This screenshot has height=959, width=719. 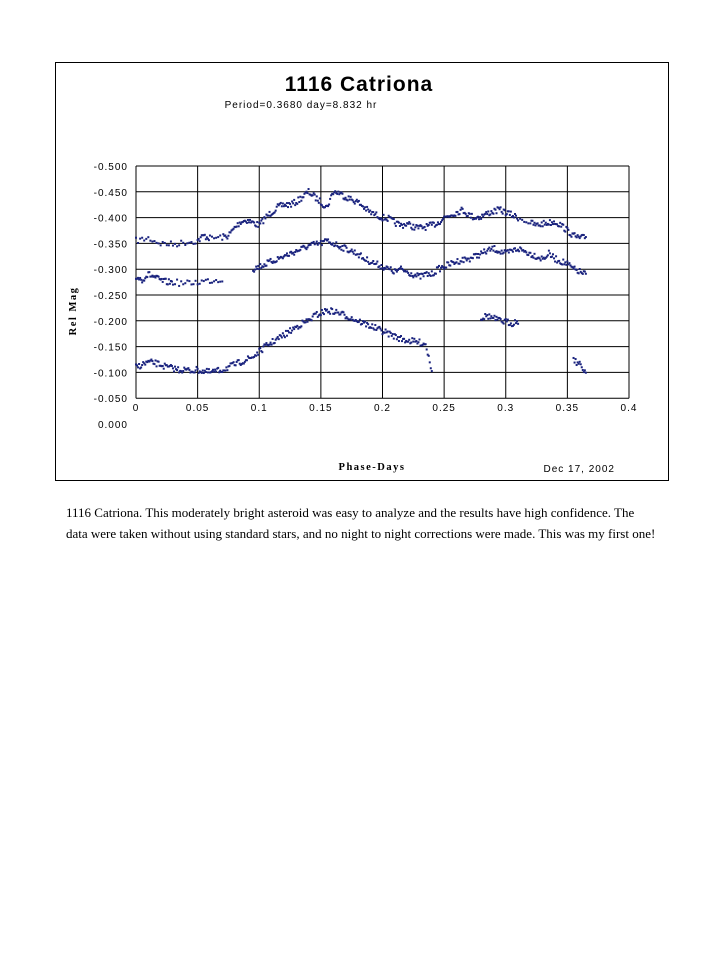 What do you see at coordinates (73, 311) in the screenshot?
I see `y-axis-label: Rel Mag` at bounding box center [73, 311].